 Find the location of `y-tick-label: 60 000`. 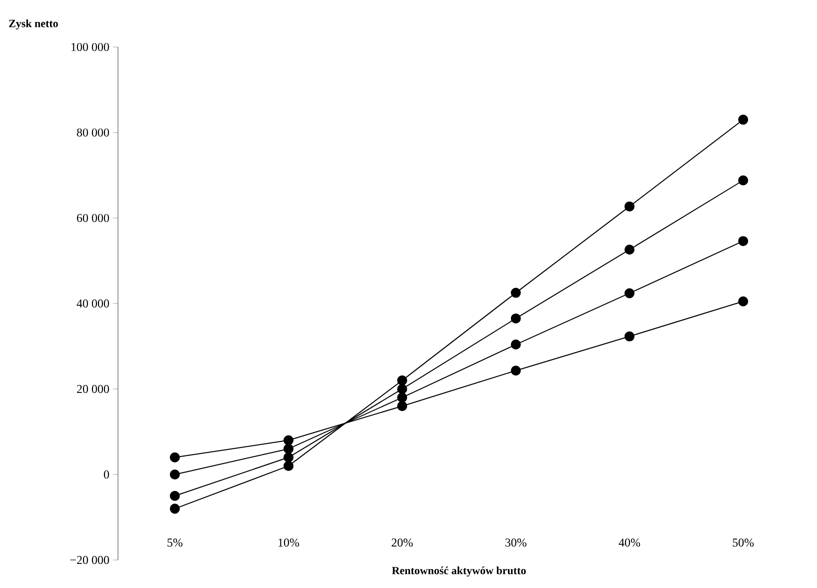

y-tick-label: 60 000 is located at coordinates (92, 218).